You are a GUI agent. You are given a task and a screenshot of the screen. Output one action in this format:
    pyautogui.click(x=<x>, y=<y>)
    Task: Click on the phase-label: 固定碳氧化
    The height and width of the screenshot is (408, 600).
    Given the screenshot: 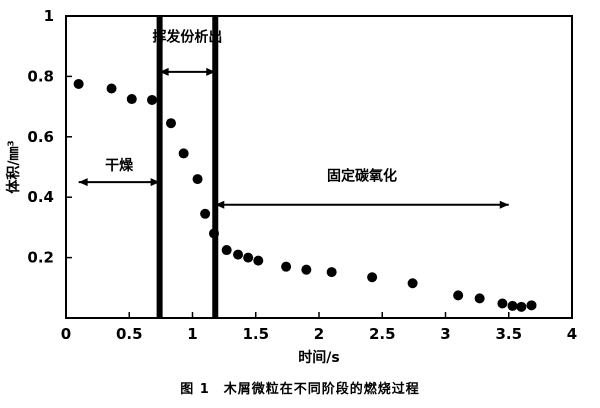 What is the action you would take?
    pyautogui.click(x=362, y=176)
    